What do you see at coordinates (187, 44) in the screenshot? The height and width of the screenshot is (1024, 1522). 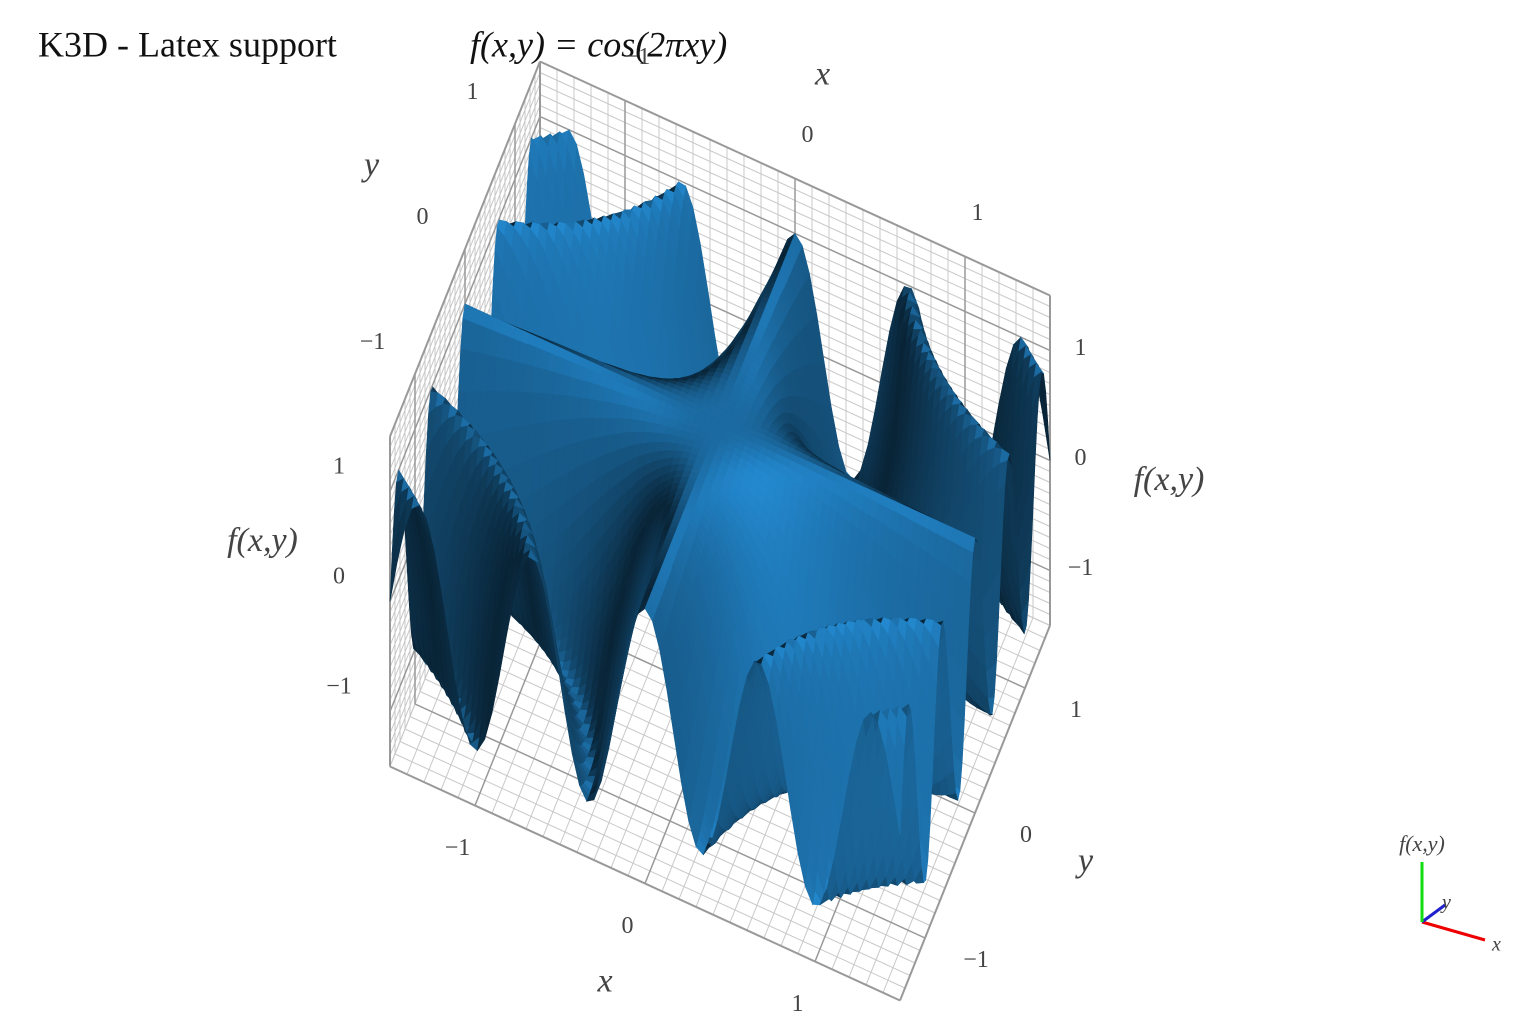 I see `chart-title: K3D - Latex support` at bounding box center [187, 44].